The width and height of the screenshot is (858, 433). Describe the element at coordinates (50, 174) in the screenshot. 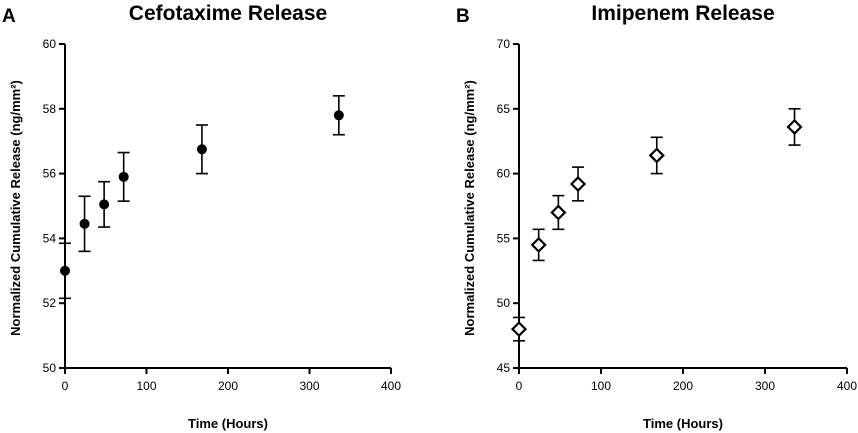

I see `y-tick-label: 56` at that location.